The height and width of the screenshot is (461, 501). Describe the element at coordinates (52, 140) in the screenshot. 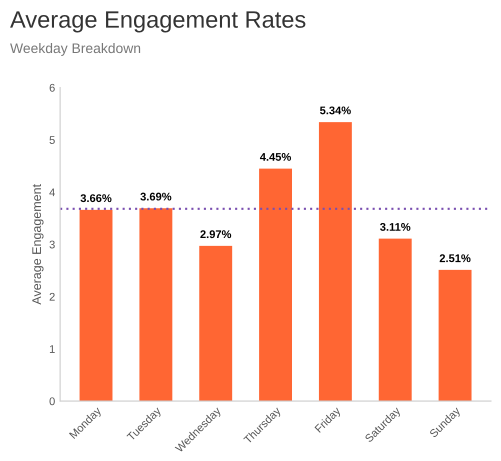

I see `y-tick-label: 5` at that location.